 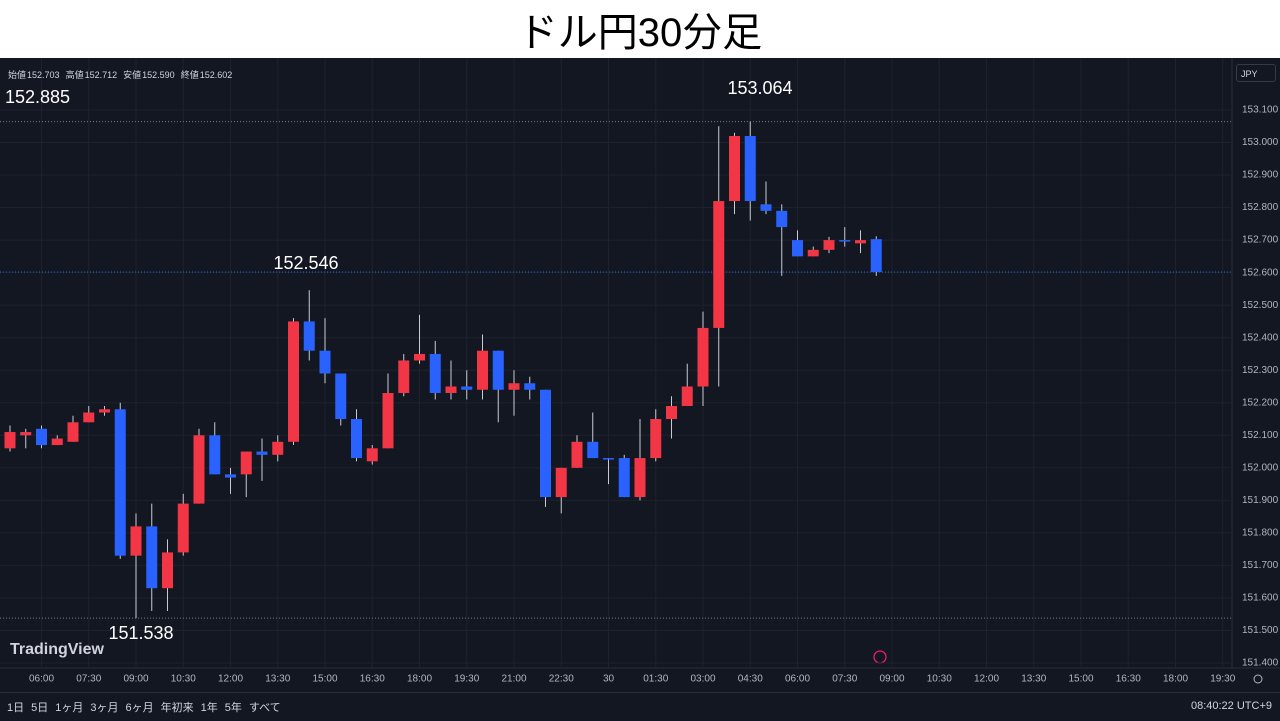 What do you see at coordinates (40, 708) in the screenshot?
I see `range-button: 5日` at bounding box center [40, 708].